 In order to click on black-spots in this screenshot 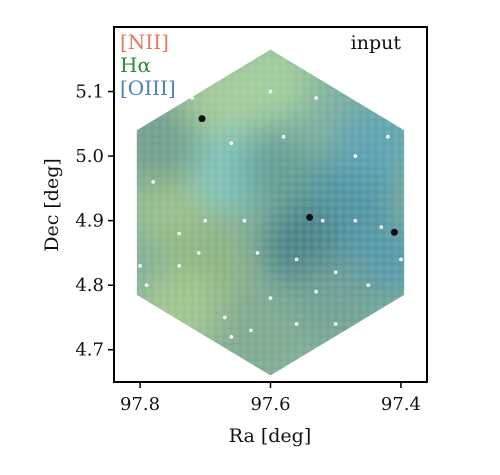, I will do `click(298, 175)`.